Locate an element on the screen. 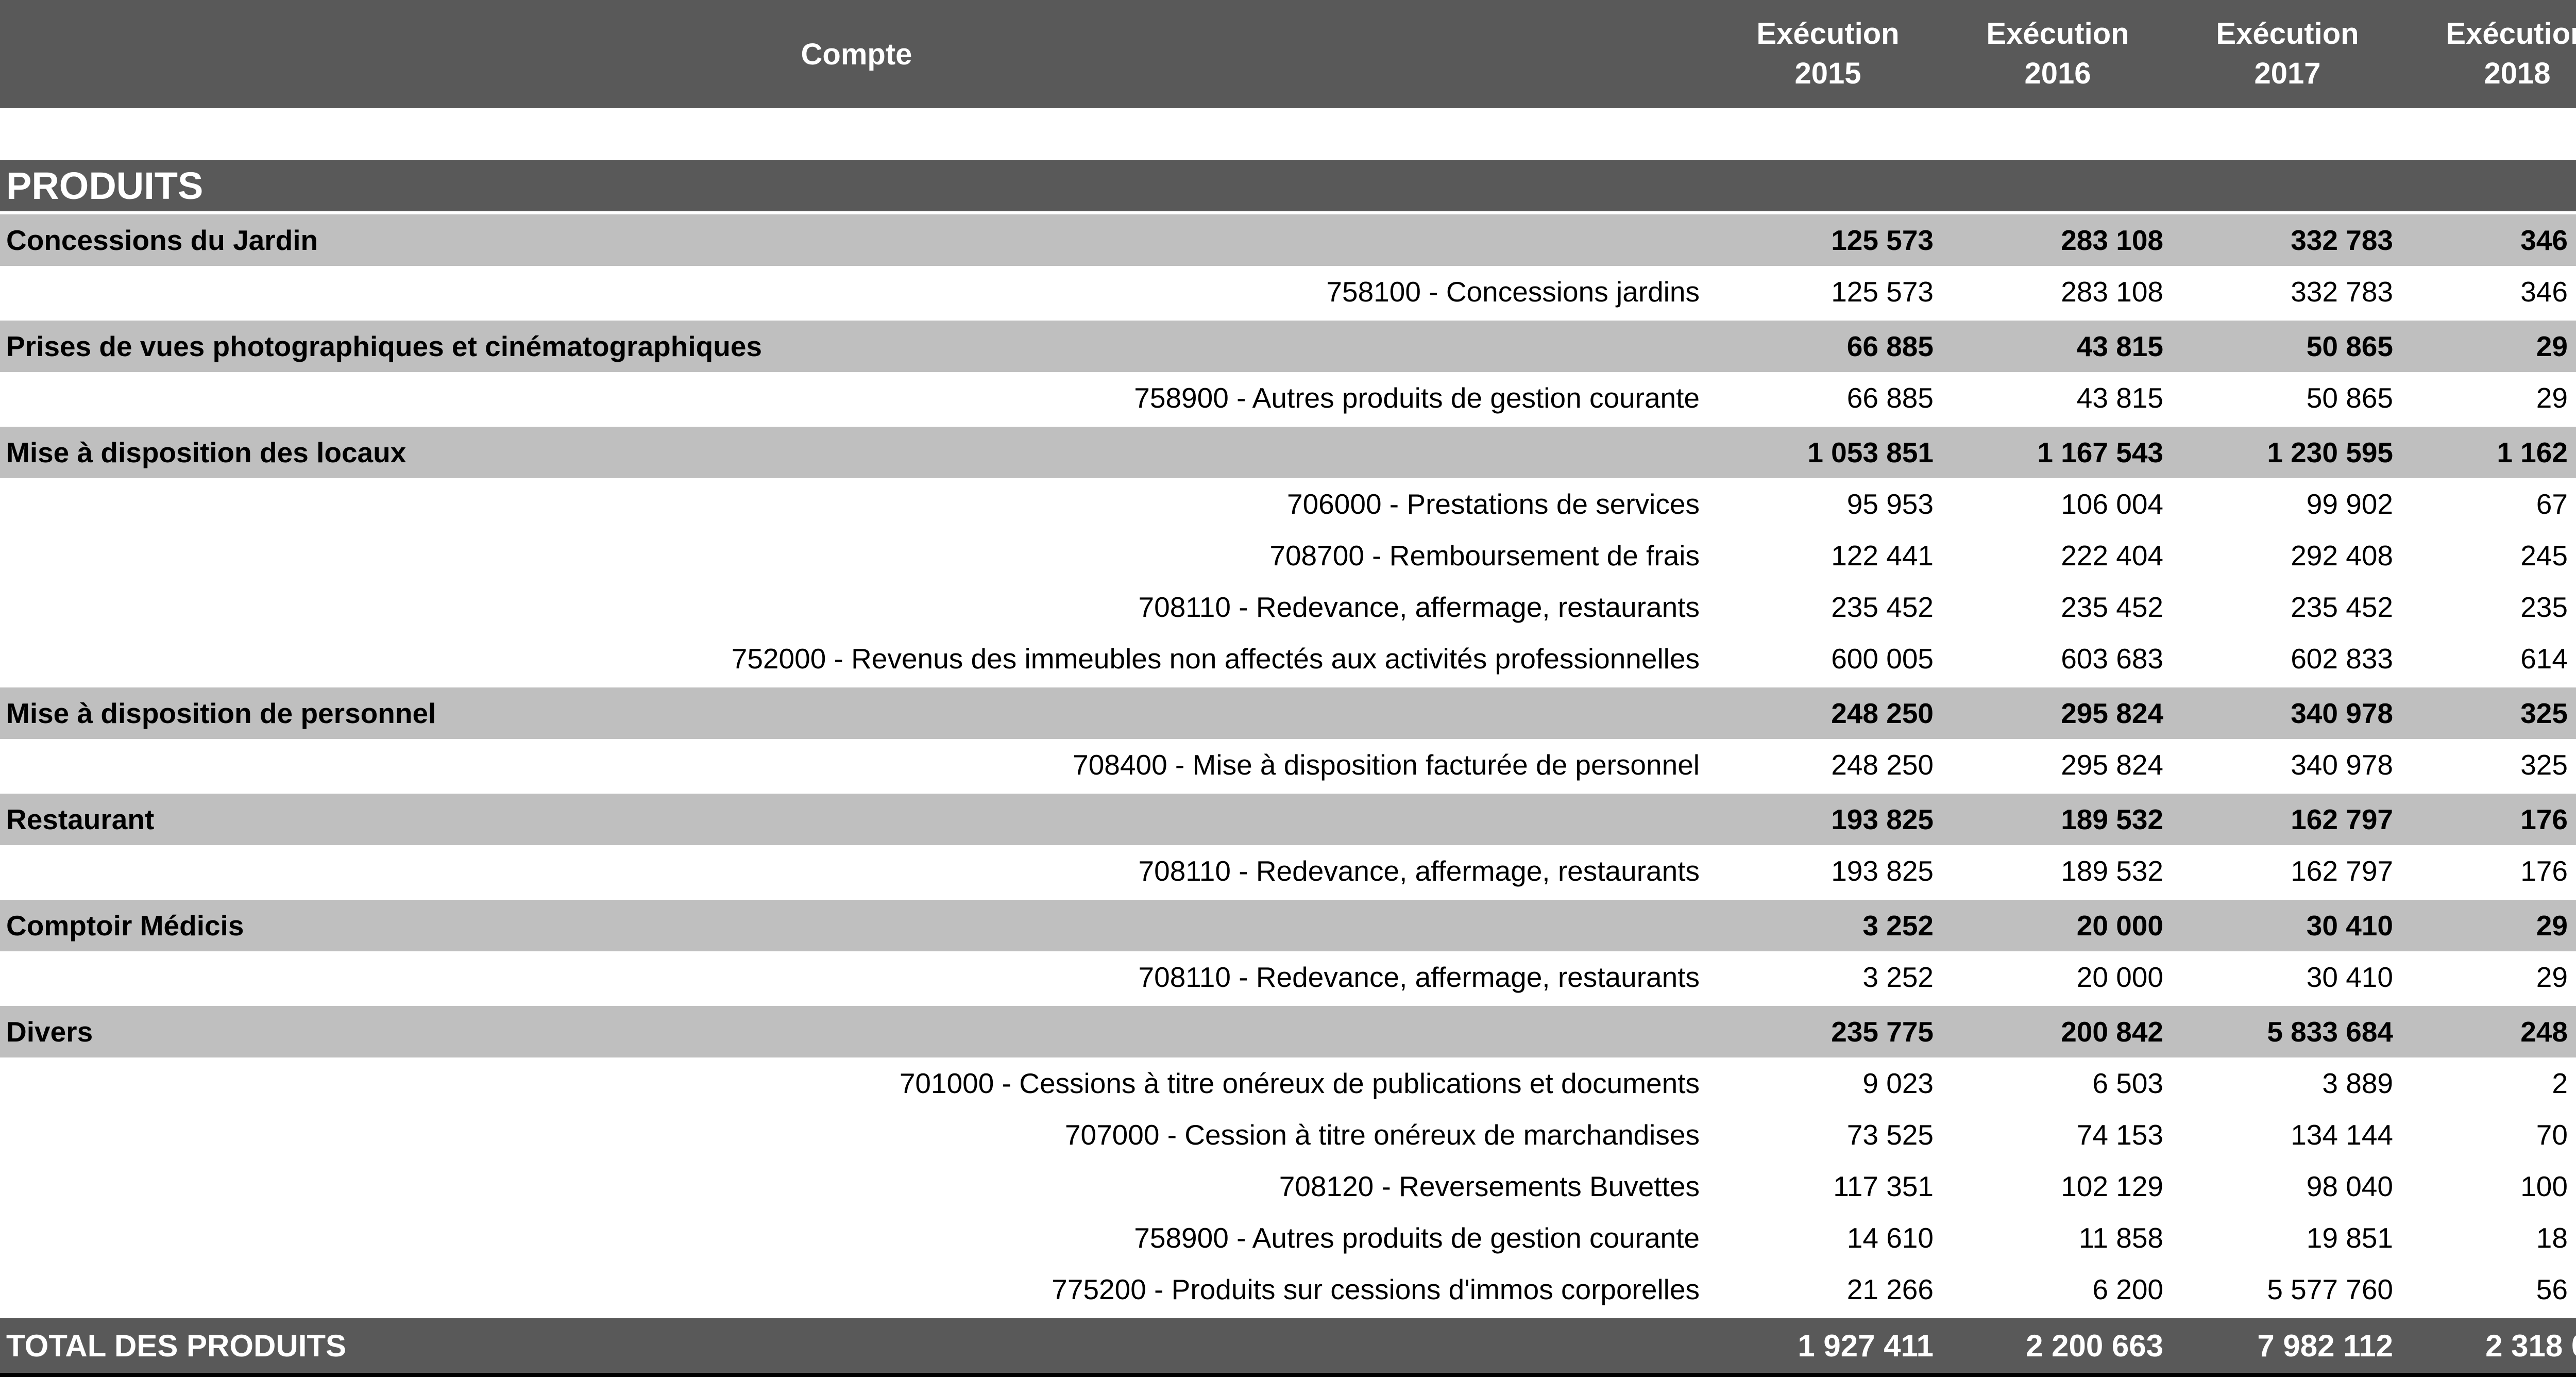 The height and width of the screenshot is (1377, 2576). value-cell: 3 252 is located at coordinates (1828, 977).